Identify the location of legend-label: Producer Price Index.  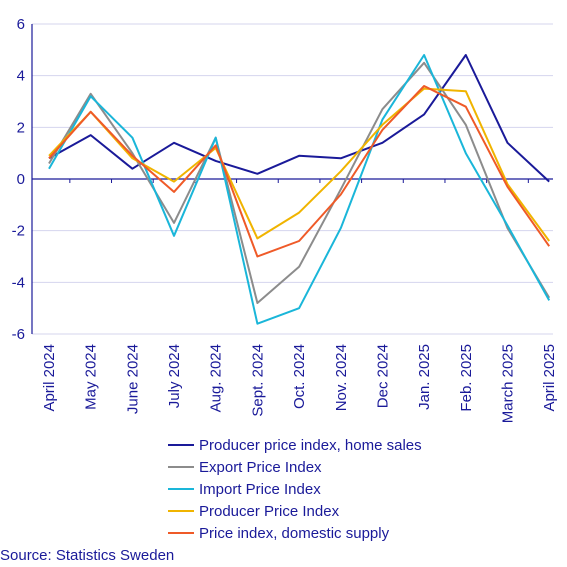
(269, 511).